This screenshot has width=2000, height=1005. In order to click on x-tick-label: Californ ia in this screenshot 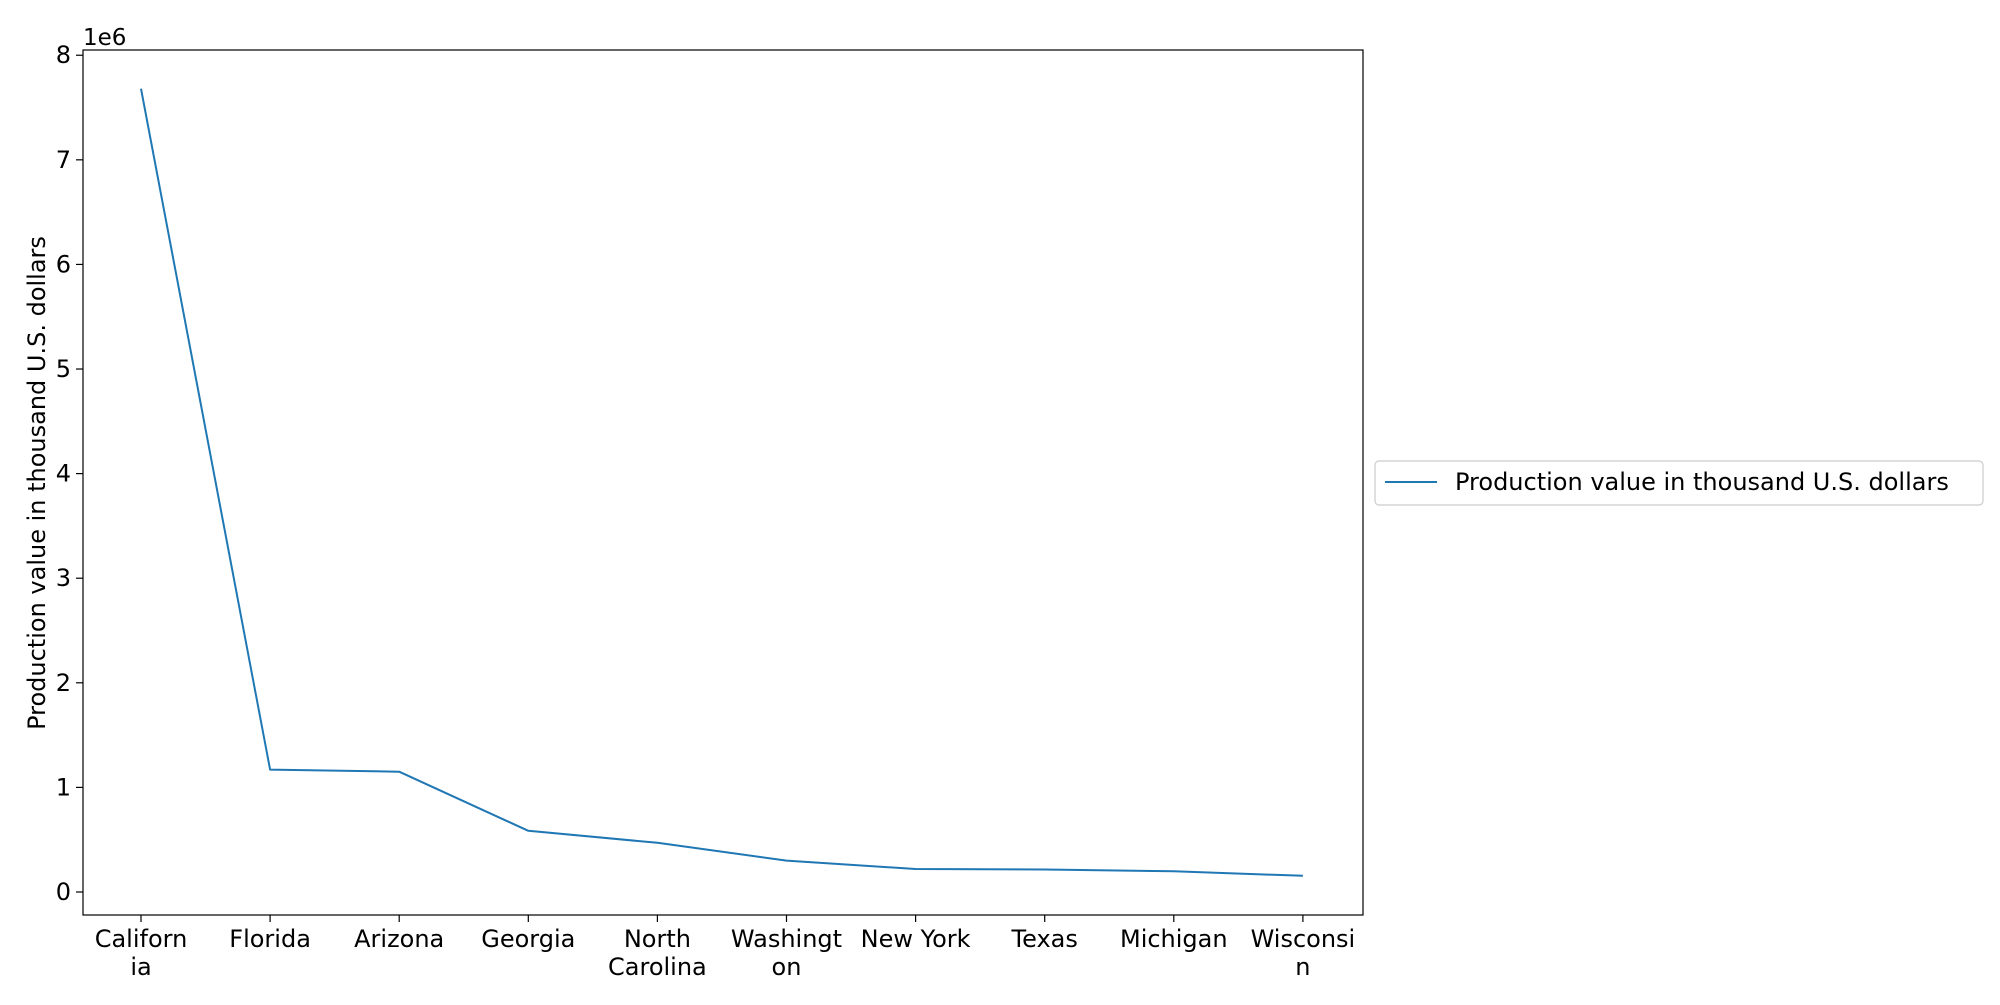, I will do `click(141, 953)`.